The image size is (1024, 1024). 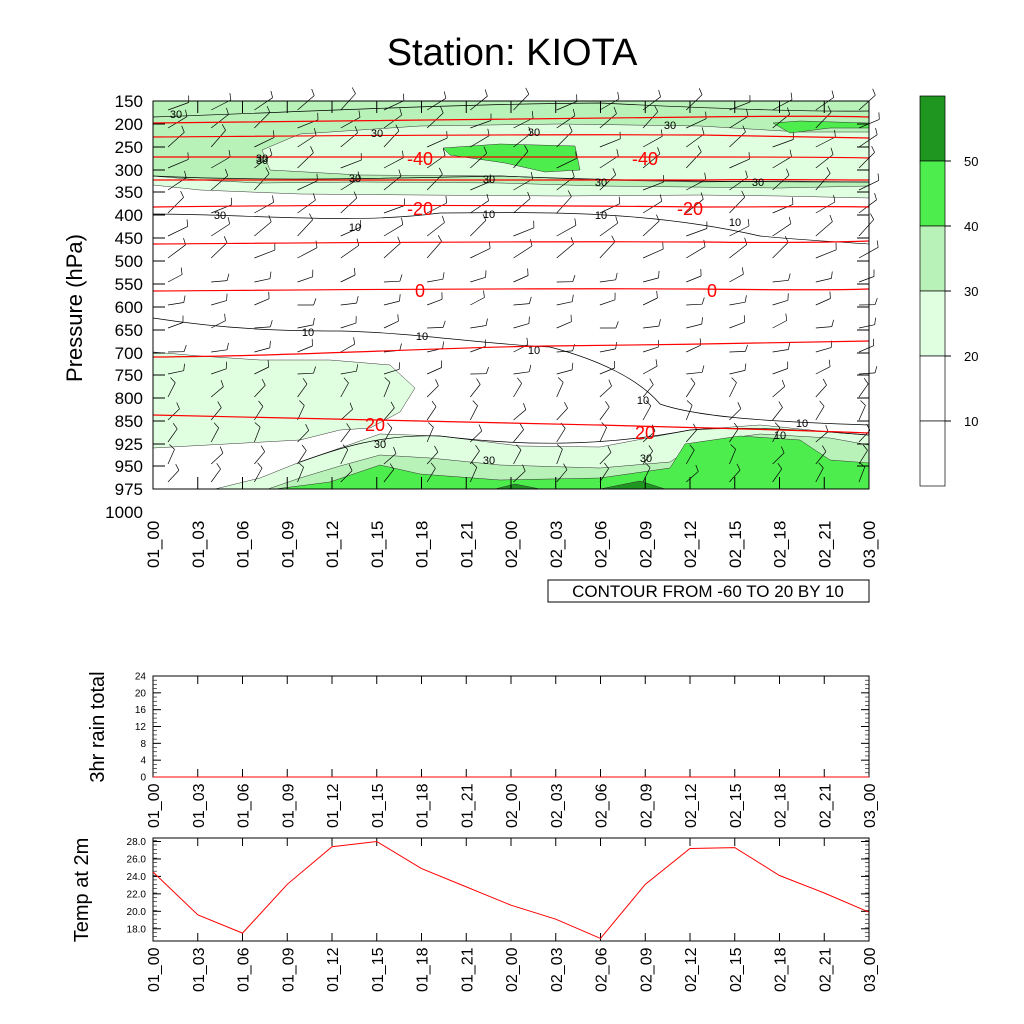 What do you see at coordinates (333, 805) in the screenshot?
I see `x-tick-label: 01_12` at bounding box center [333, 805].